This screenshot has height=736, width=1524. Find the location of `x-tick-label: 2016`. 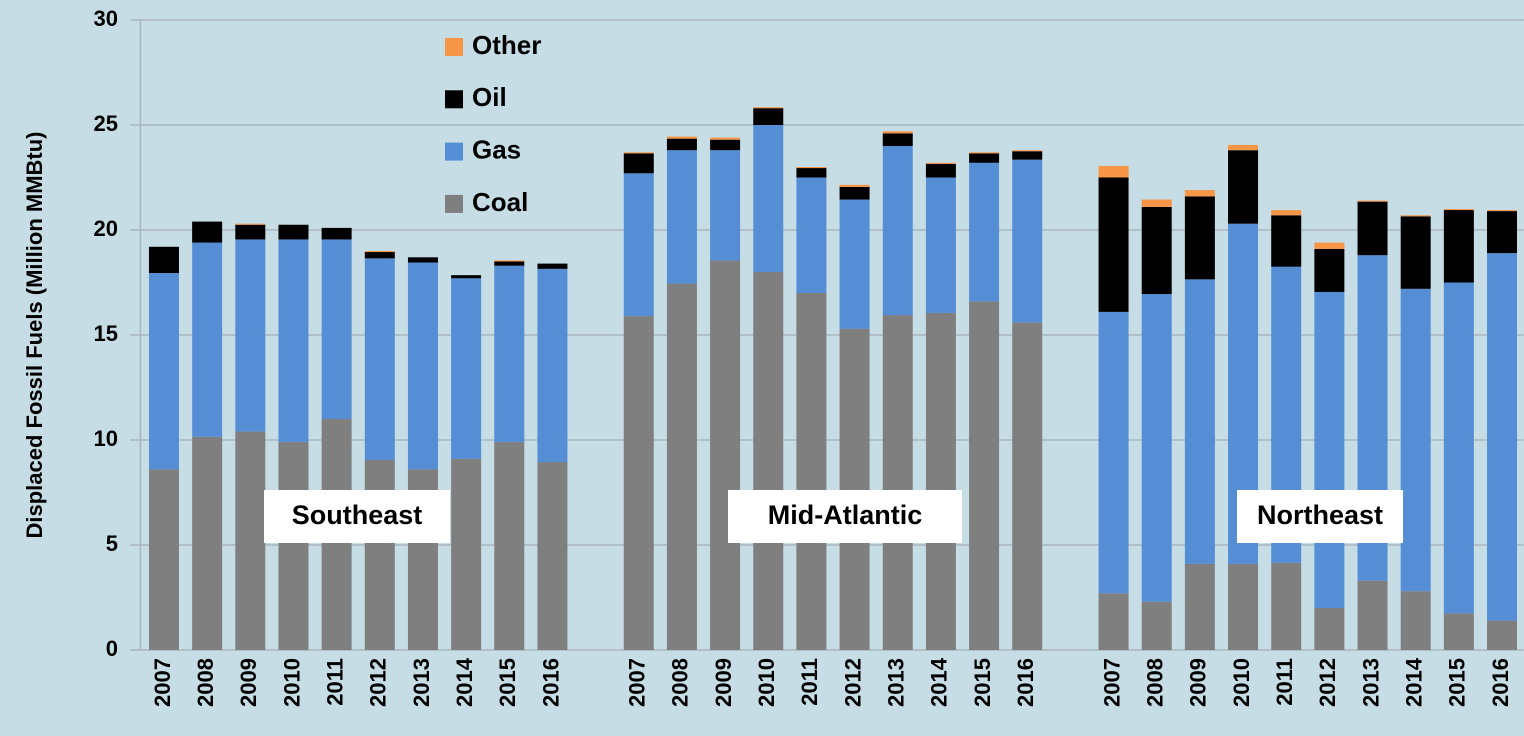

x-tick-label: 2016 is located at coordinates (1025, 682).